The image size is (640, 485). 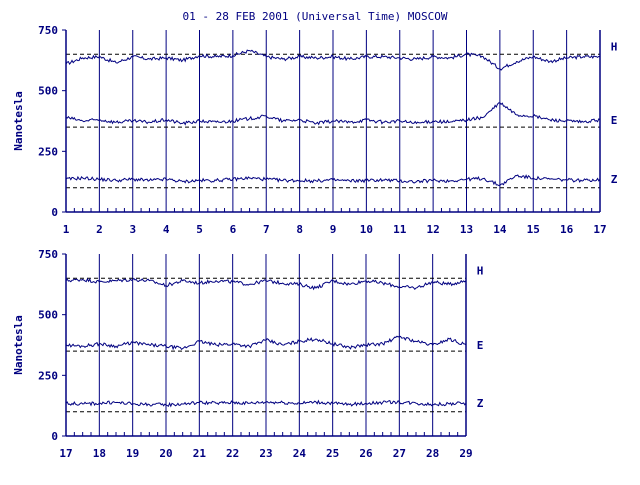 What do you see at coordinates (315, 16) in the screenshot?
I see `chart-title: 01 - 28 FEB 2001 (Universal Time) MOSCOW` at bounding box center [315, 16].